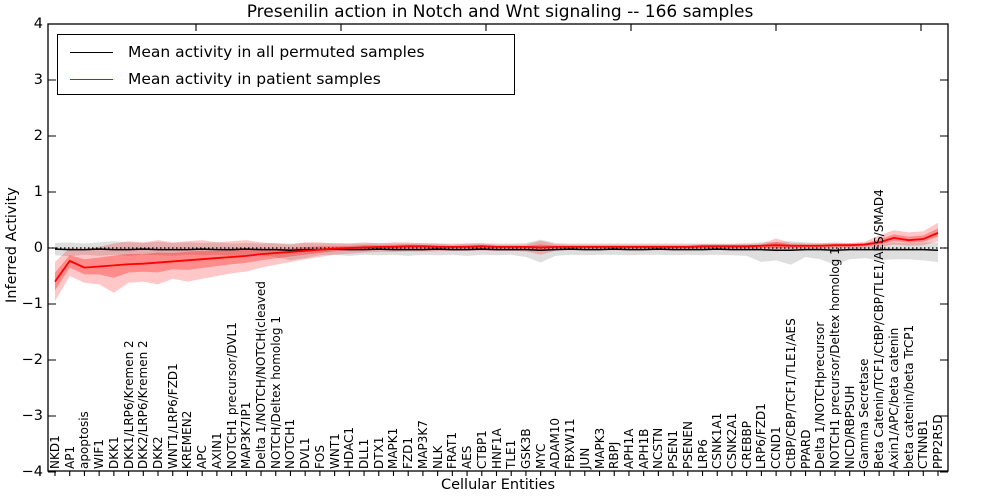 Image resolution: width=1000 pixels, height=500 pixels. I want to click on x-tick-label: CCND1, so click(776, 447).